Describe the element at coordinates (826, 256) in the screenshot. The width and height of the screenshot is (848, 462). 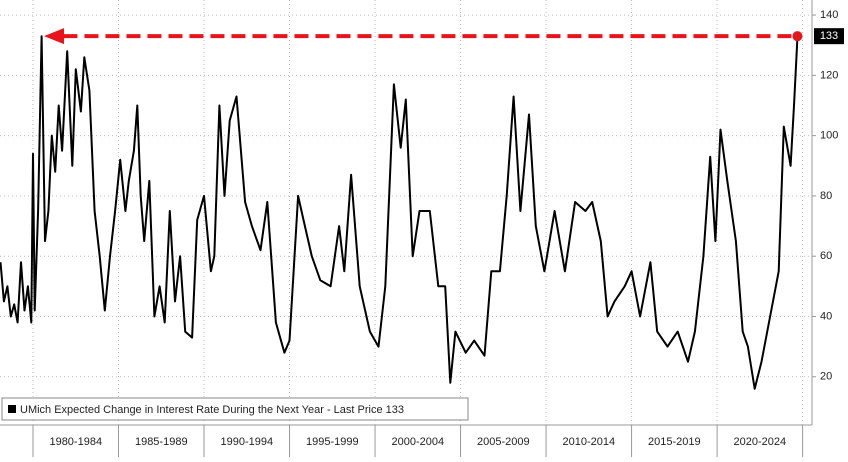
I see `y-tick-label: 60` at that location.